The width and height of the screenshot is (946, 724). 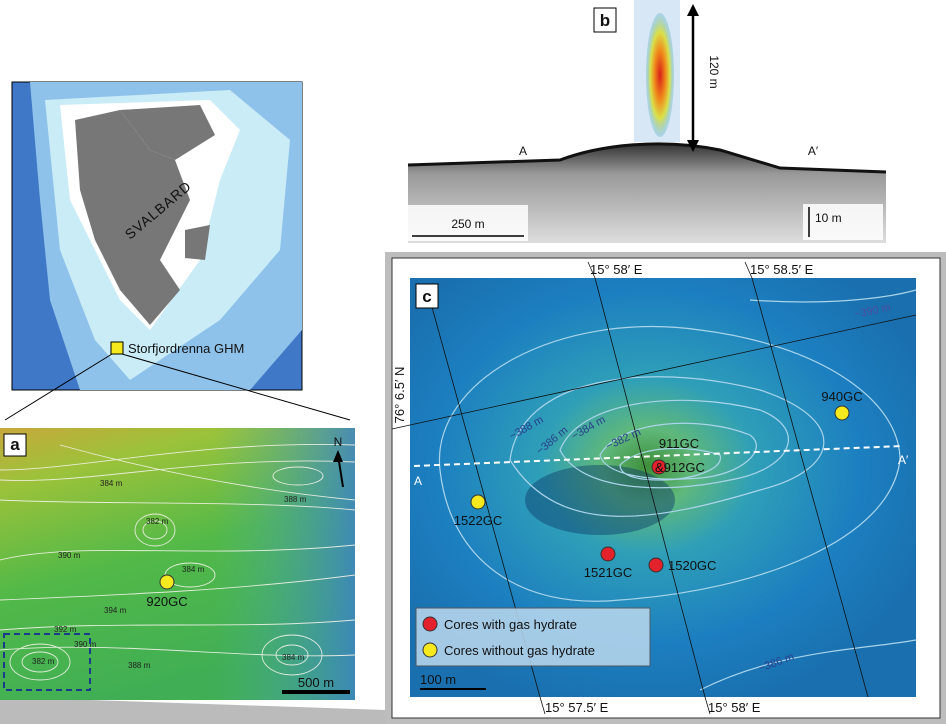 What do you see at coordinates (600, 500) in the screenshot?
I see `shadow` at bounding box center [600, 500].